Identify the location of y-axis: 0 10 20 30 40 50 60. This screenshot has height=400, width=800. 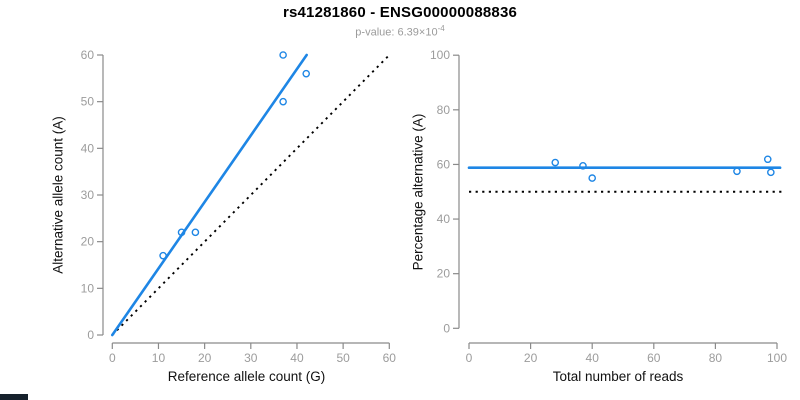
(92, 195).